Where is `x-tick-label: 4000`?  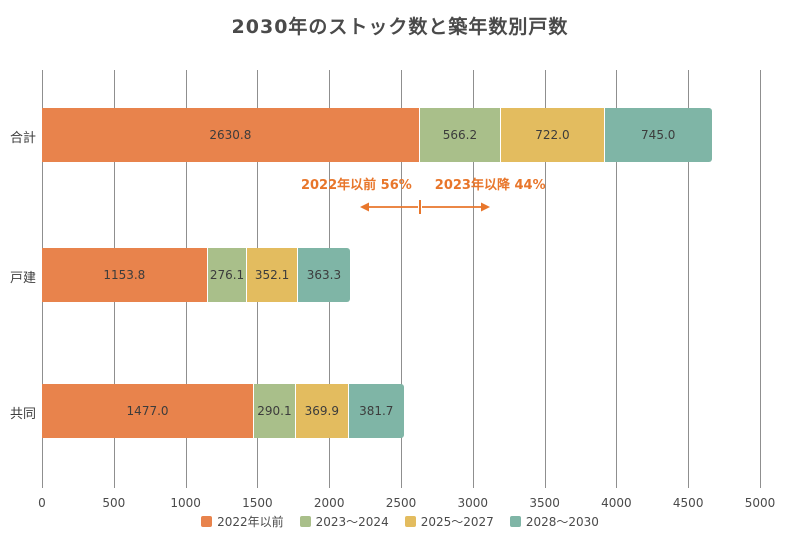
x-tick-label: 4000 is located at coordinates (616, 503).